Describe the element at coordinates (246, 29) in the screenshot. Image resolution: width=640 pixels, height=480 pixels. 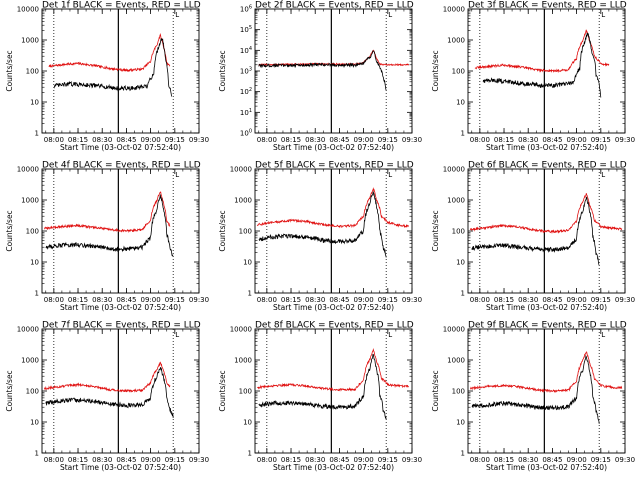
I see `y-tick-label: 10⁵` at that location.